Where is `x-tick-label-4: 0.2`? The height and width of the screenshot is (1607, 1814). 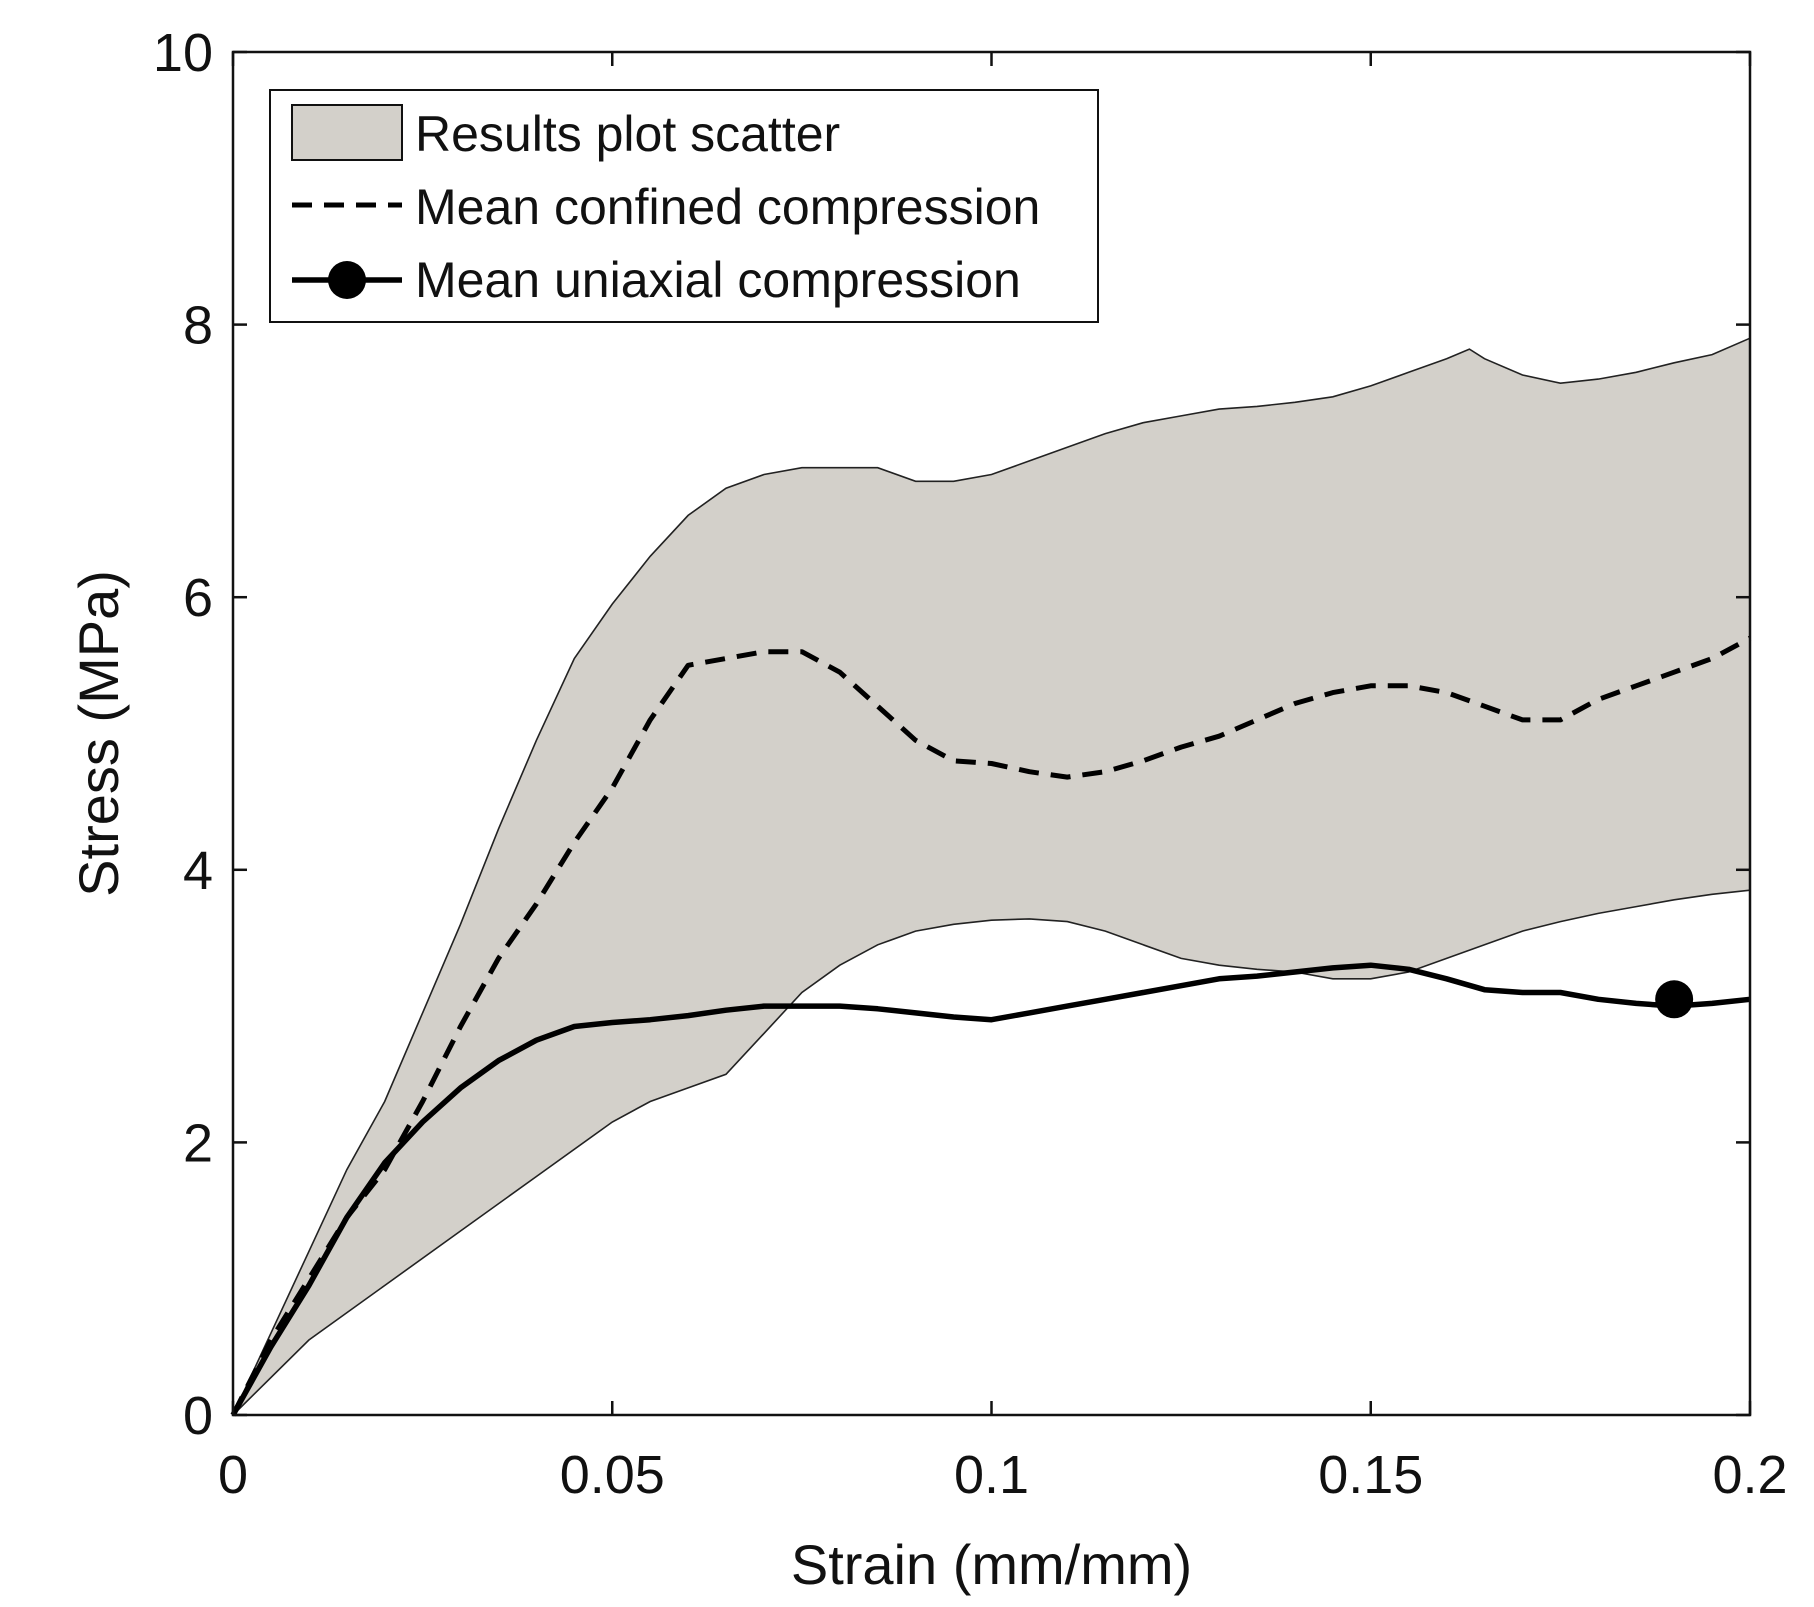 x-tick-label-4: 0.2 is located at coordinates (1749, 1475).